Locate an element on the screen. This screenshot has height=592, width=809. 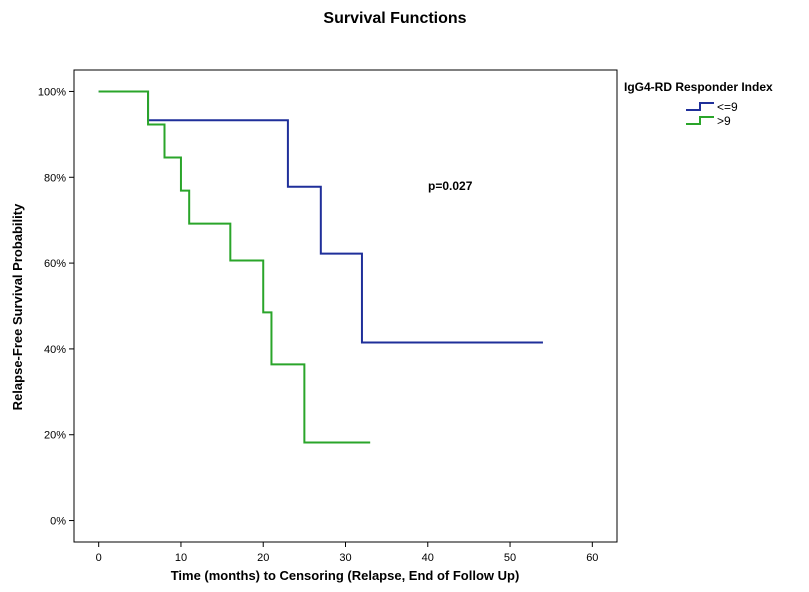
legend: IgG4-RD Responder Index <=9>9 is located at coordinates (698, 104).